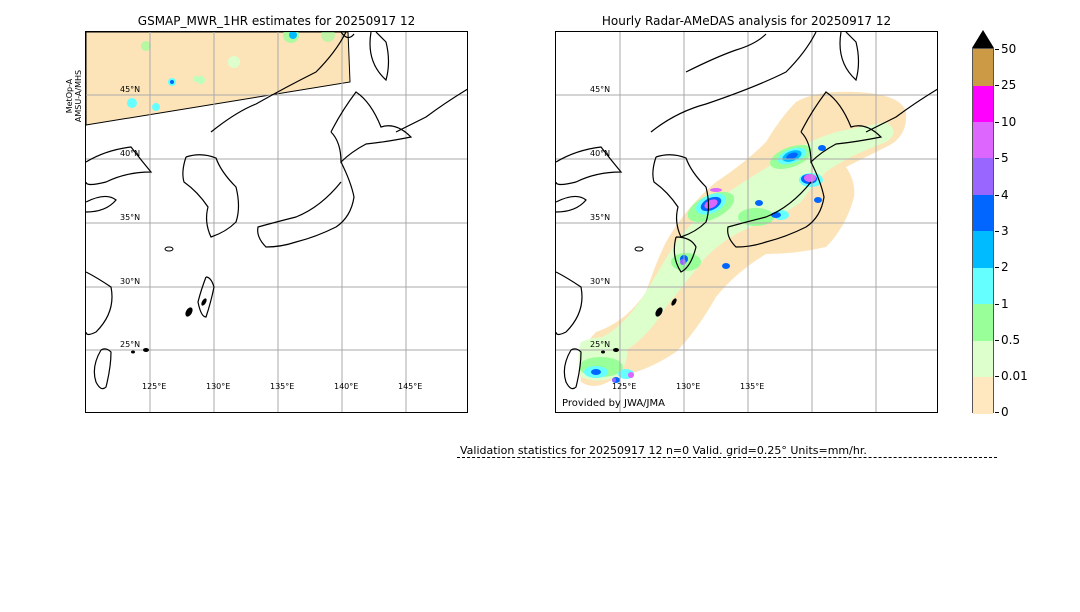 This screenshot has height=612, width=1080. Describe the element at coordinates (218, 386) in the screenshot. I see `left-lon-label-130: 130°E` at that location.